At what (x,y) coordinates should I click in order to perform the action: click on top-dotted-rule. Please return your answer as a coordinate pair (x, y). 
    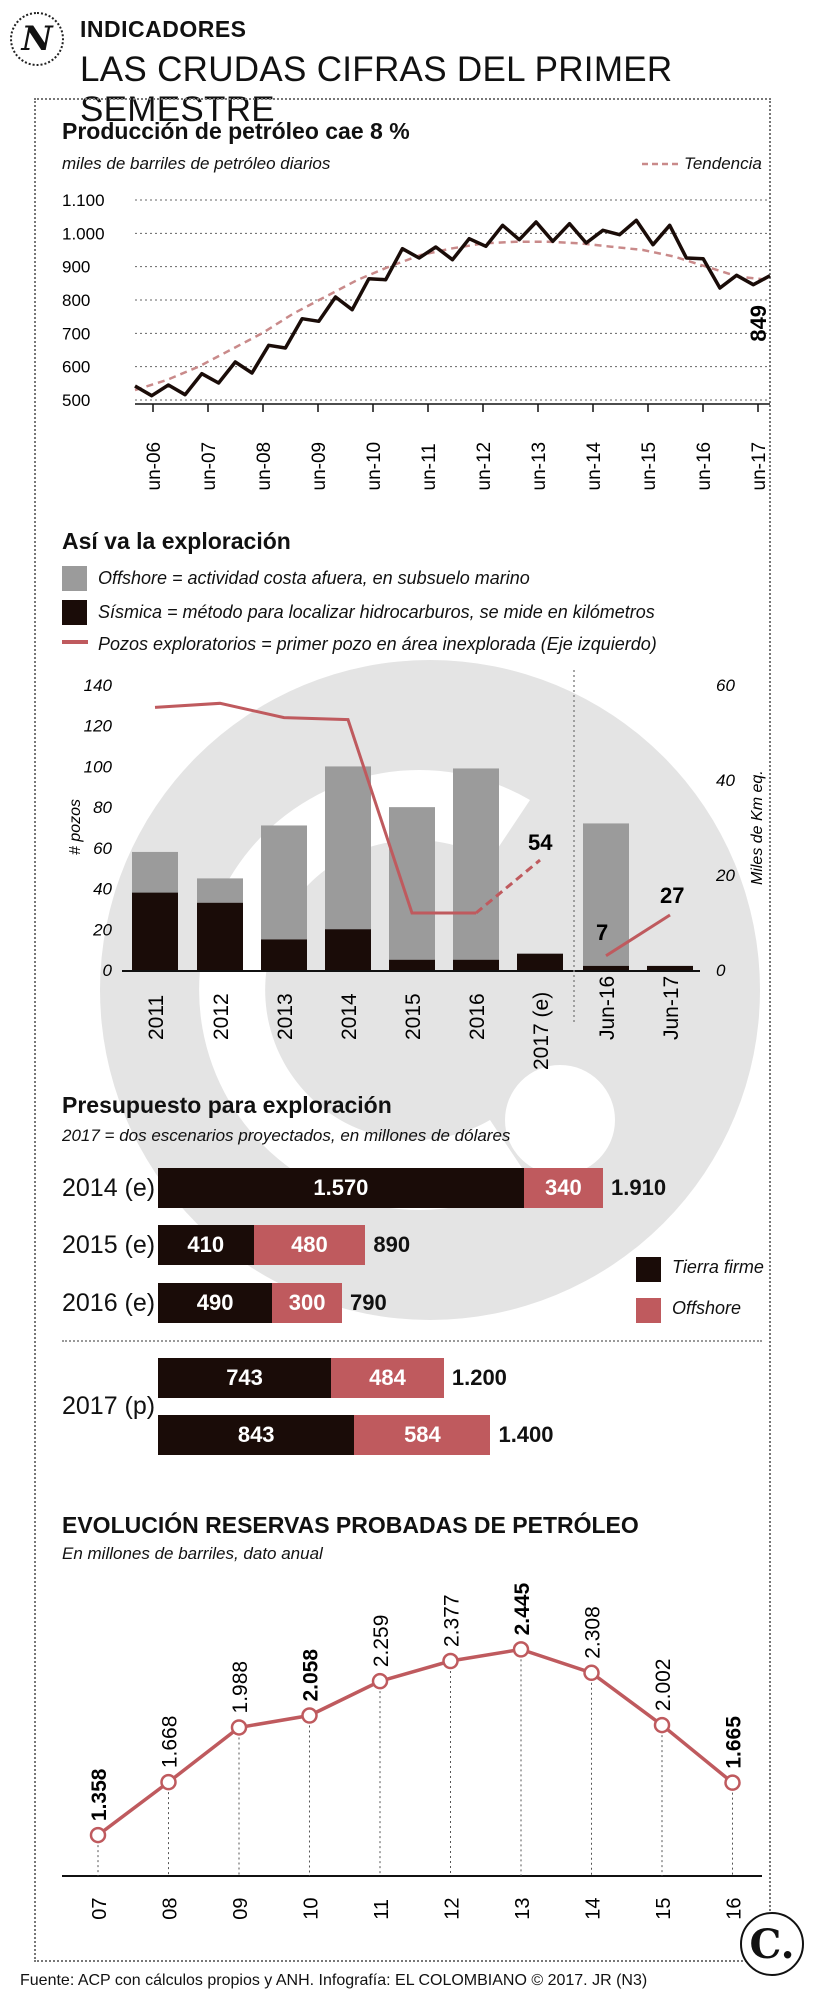
    Looking at the image, I should click on (400, 99).